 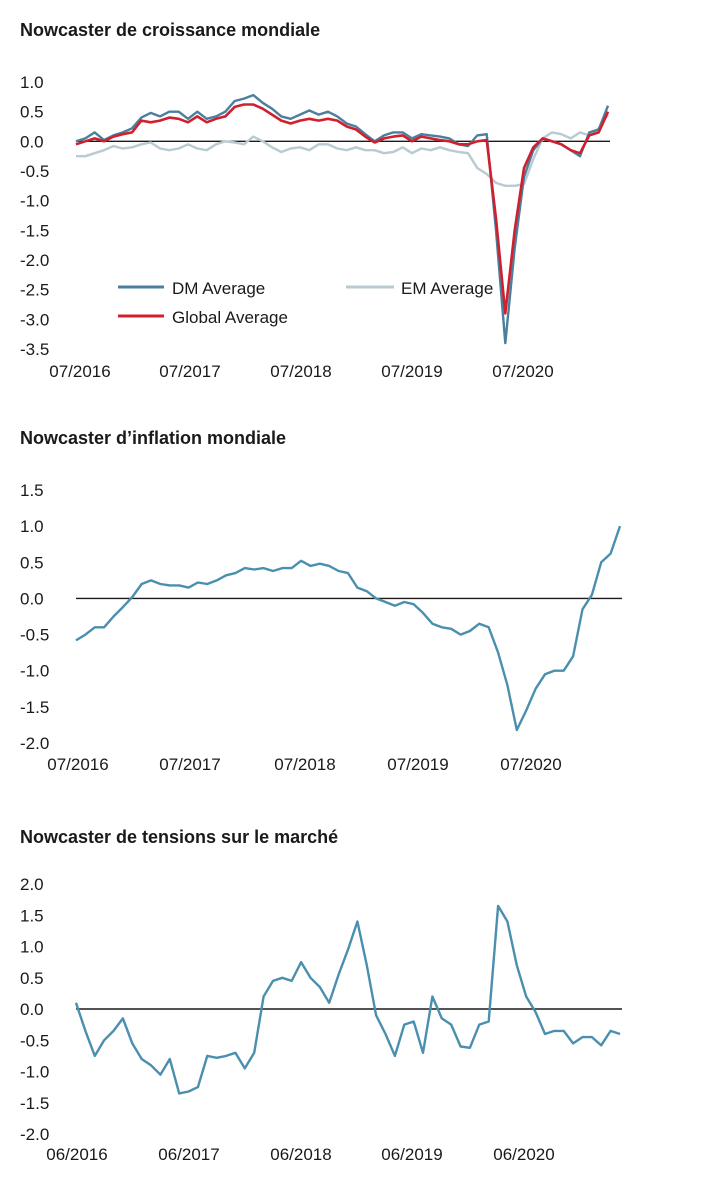 What do you see at coordinates (230, 317) in the screenshot?
I see `legend-label: Global Average` at bounding box center [230, 317].